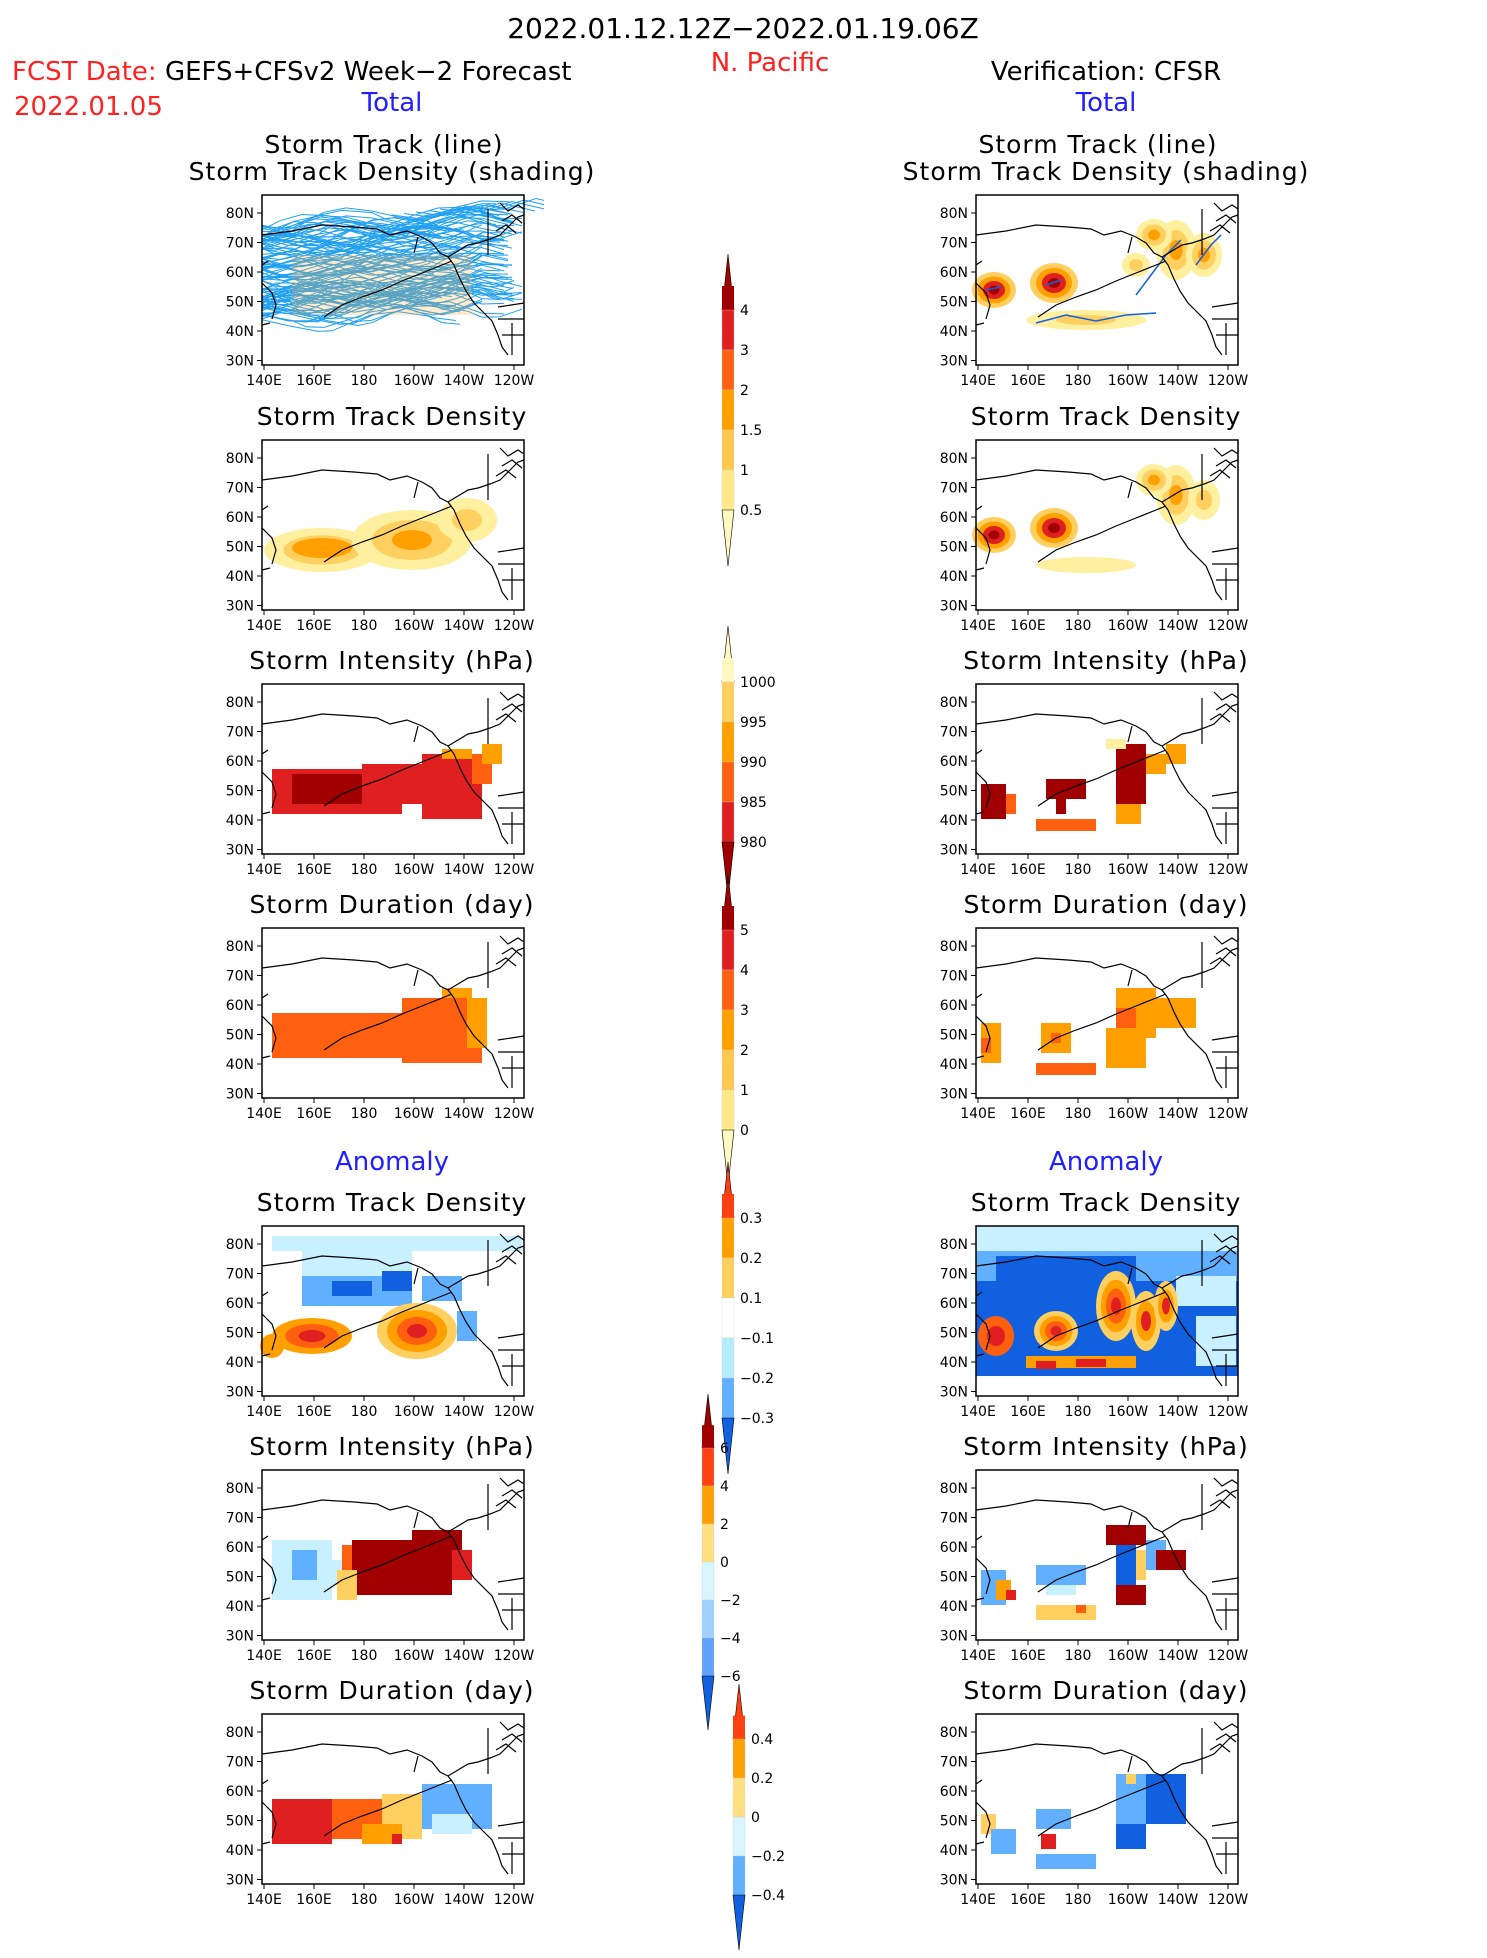  Describe the element at coordinates (751, 1299) in the screenshot. I see `colorbar-label: 0.1` at that location.